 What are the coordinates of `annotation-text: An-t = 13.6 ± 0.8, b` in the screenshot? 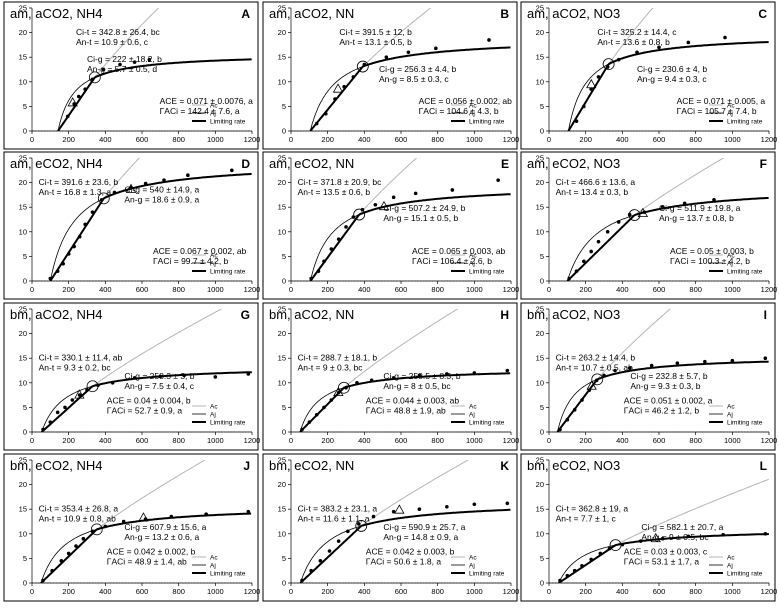 It's located at (633, 42).